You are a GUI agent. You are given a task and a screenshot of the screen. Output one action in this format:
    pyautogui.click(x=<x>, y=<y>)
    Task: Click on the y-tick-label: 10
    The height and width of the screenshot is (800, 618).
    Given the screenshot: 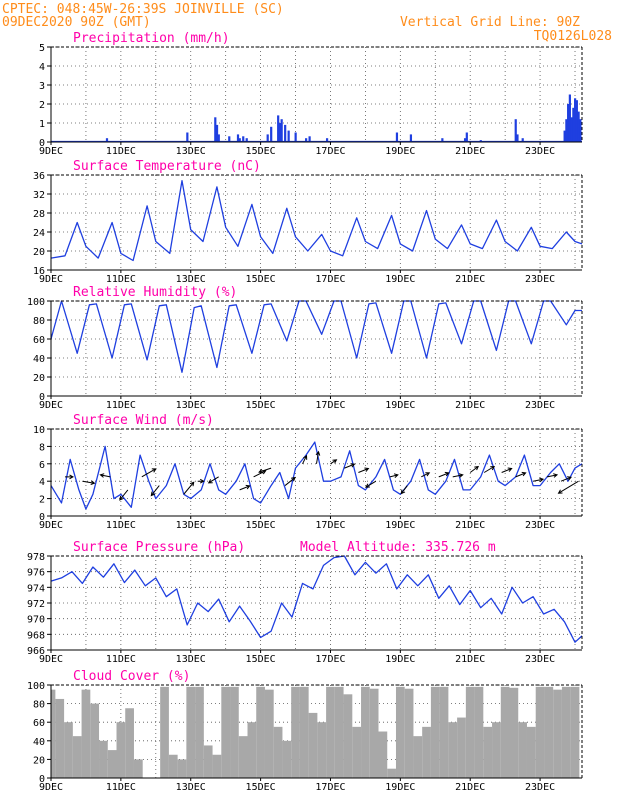 What is the action you would take?
    pyautogui.click(x=39, y=430)
    